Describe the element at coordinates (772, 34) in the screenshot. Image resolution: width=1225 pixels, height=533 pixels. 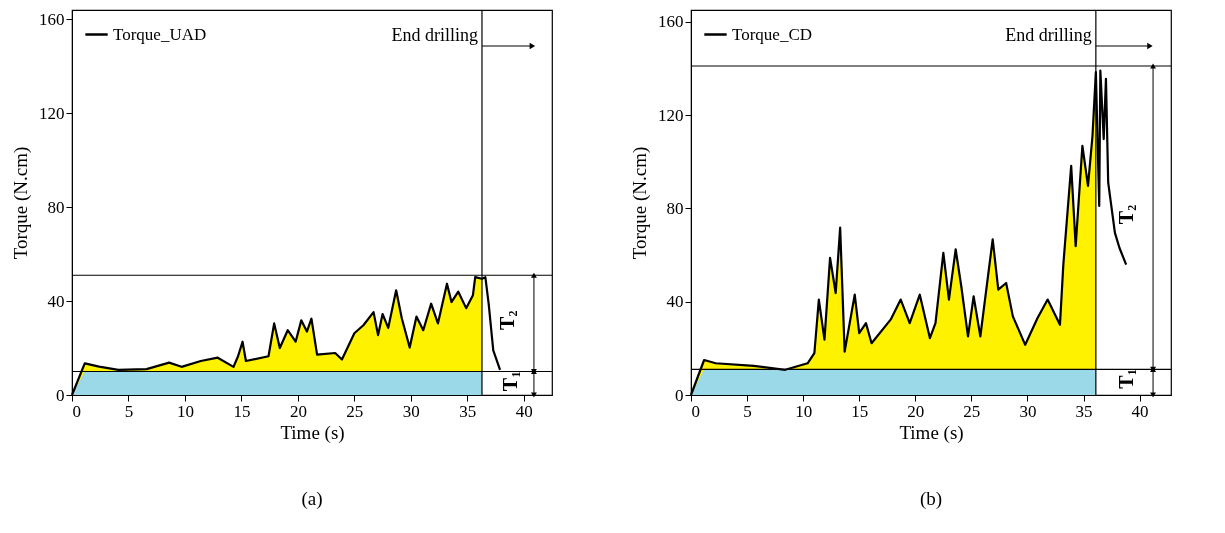
I see `legend-label: Torque_CD` at that location.